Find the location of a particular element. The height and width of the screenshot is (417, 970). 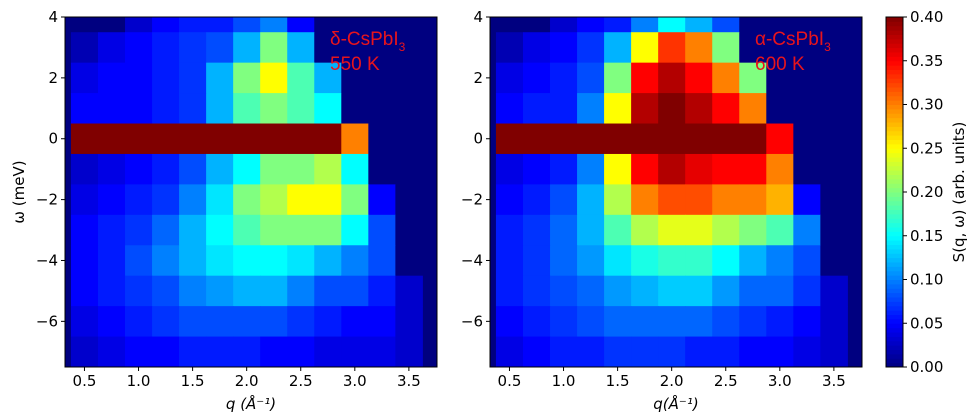

colorbar-tick-label: 0.20 is located at coordinates (926, 192).